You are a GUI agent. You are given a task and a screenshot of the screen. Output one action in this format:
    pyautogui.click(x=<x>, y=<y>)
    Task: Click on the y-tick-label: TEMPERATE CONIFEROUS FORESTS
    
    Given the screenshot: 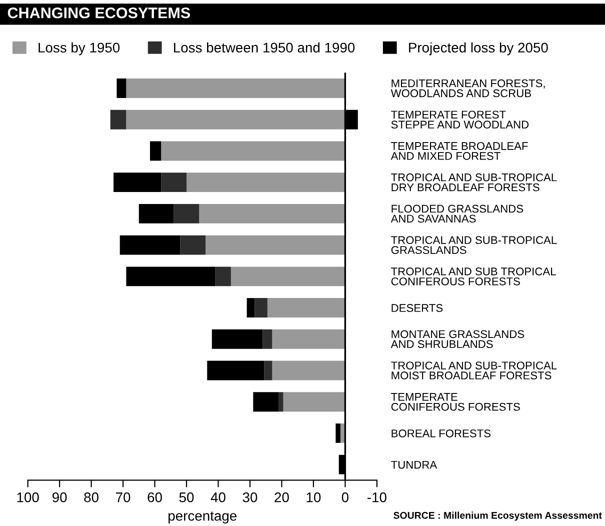 What is the action you would take?
    pyautogui.click(x=455, y=402)
    